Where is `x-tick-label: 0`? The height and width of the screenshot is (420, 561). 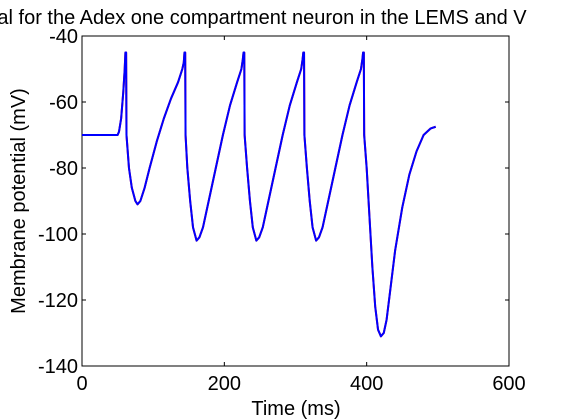 x-tick-label: 0 is located at coordinates (81, 384).